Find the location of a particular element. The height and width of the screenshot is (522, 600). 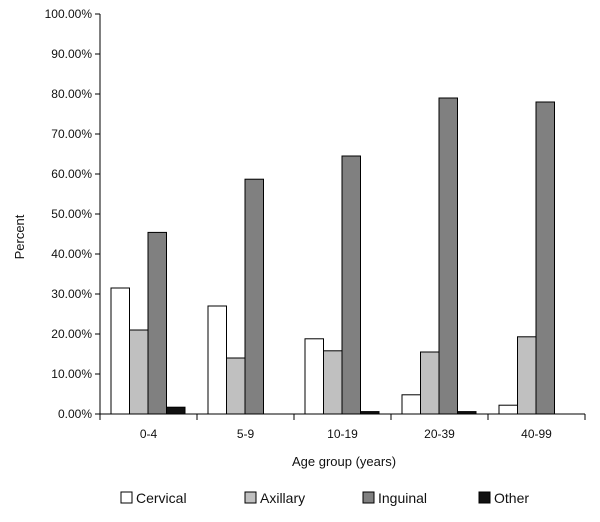

legend-label: Inguinal is located at coordinates (402, 498).